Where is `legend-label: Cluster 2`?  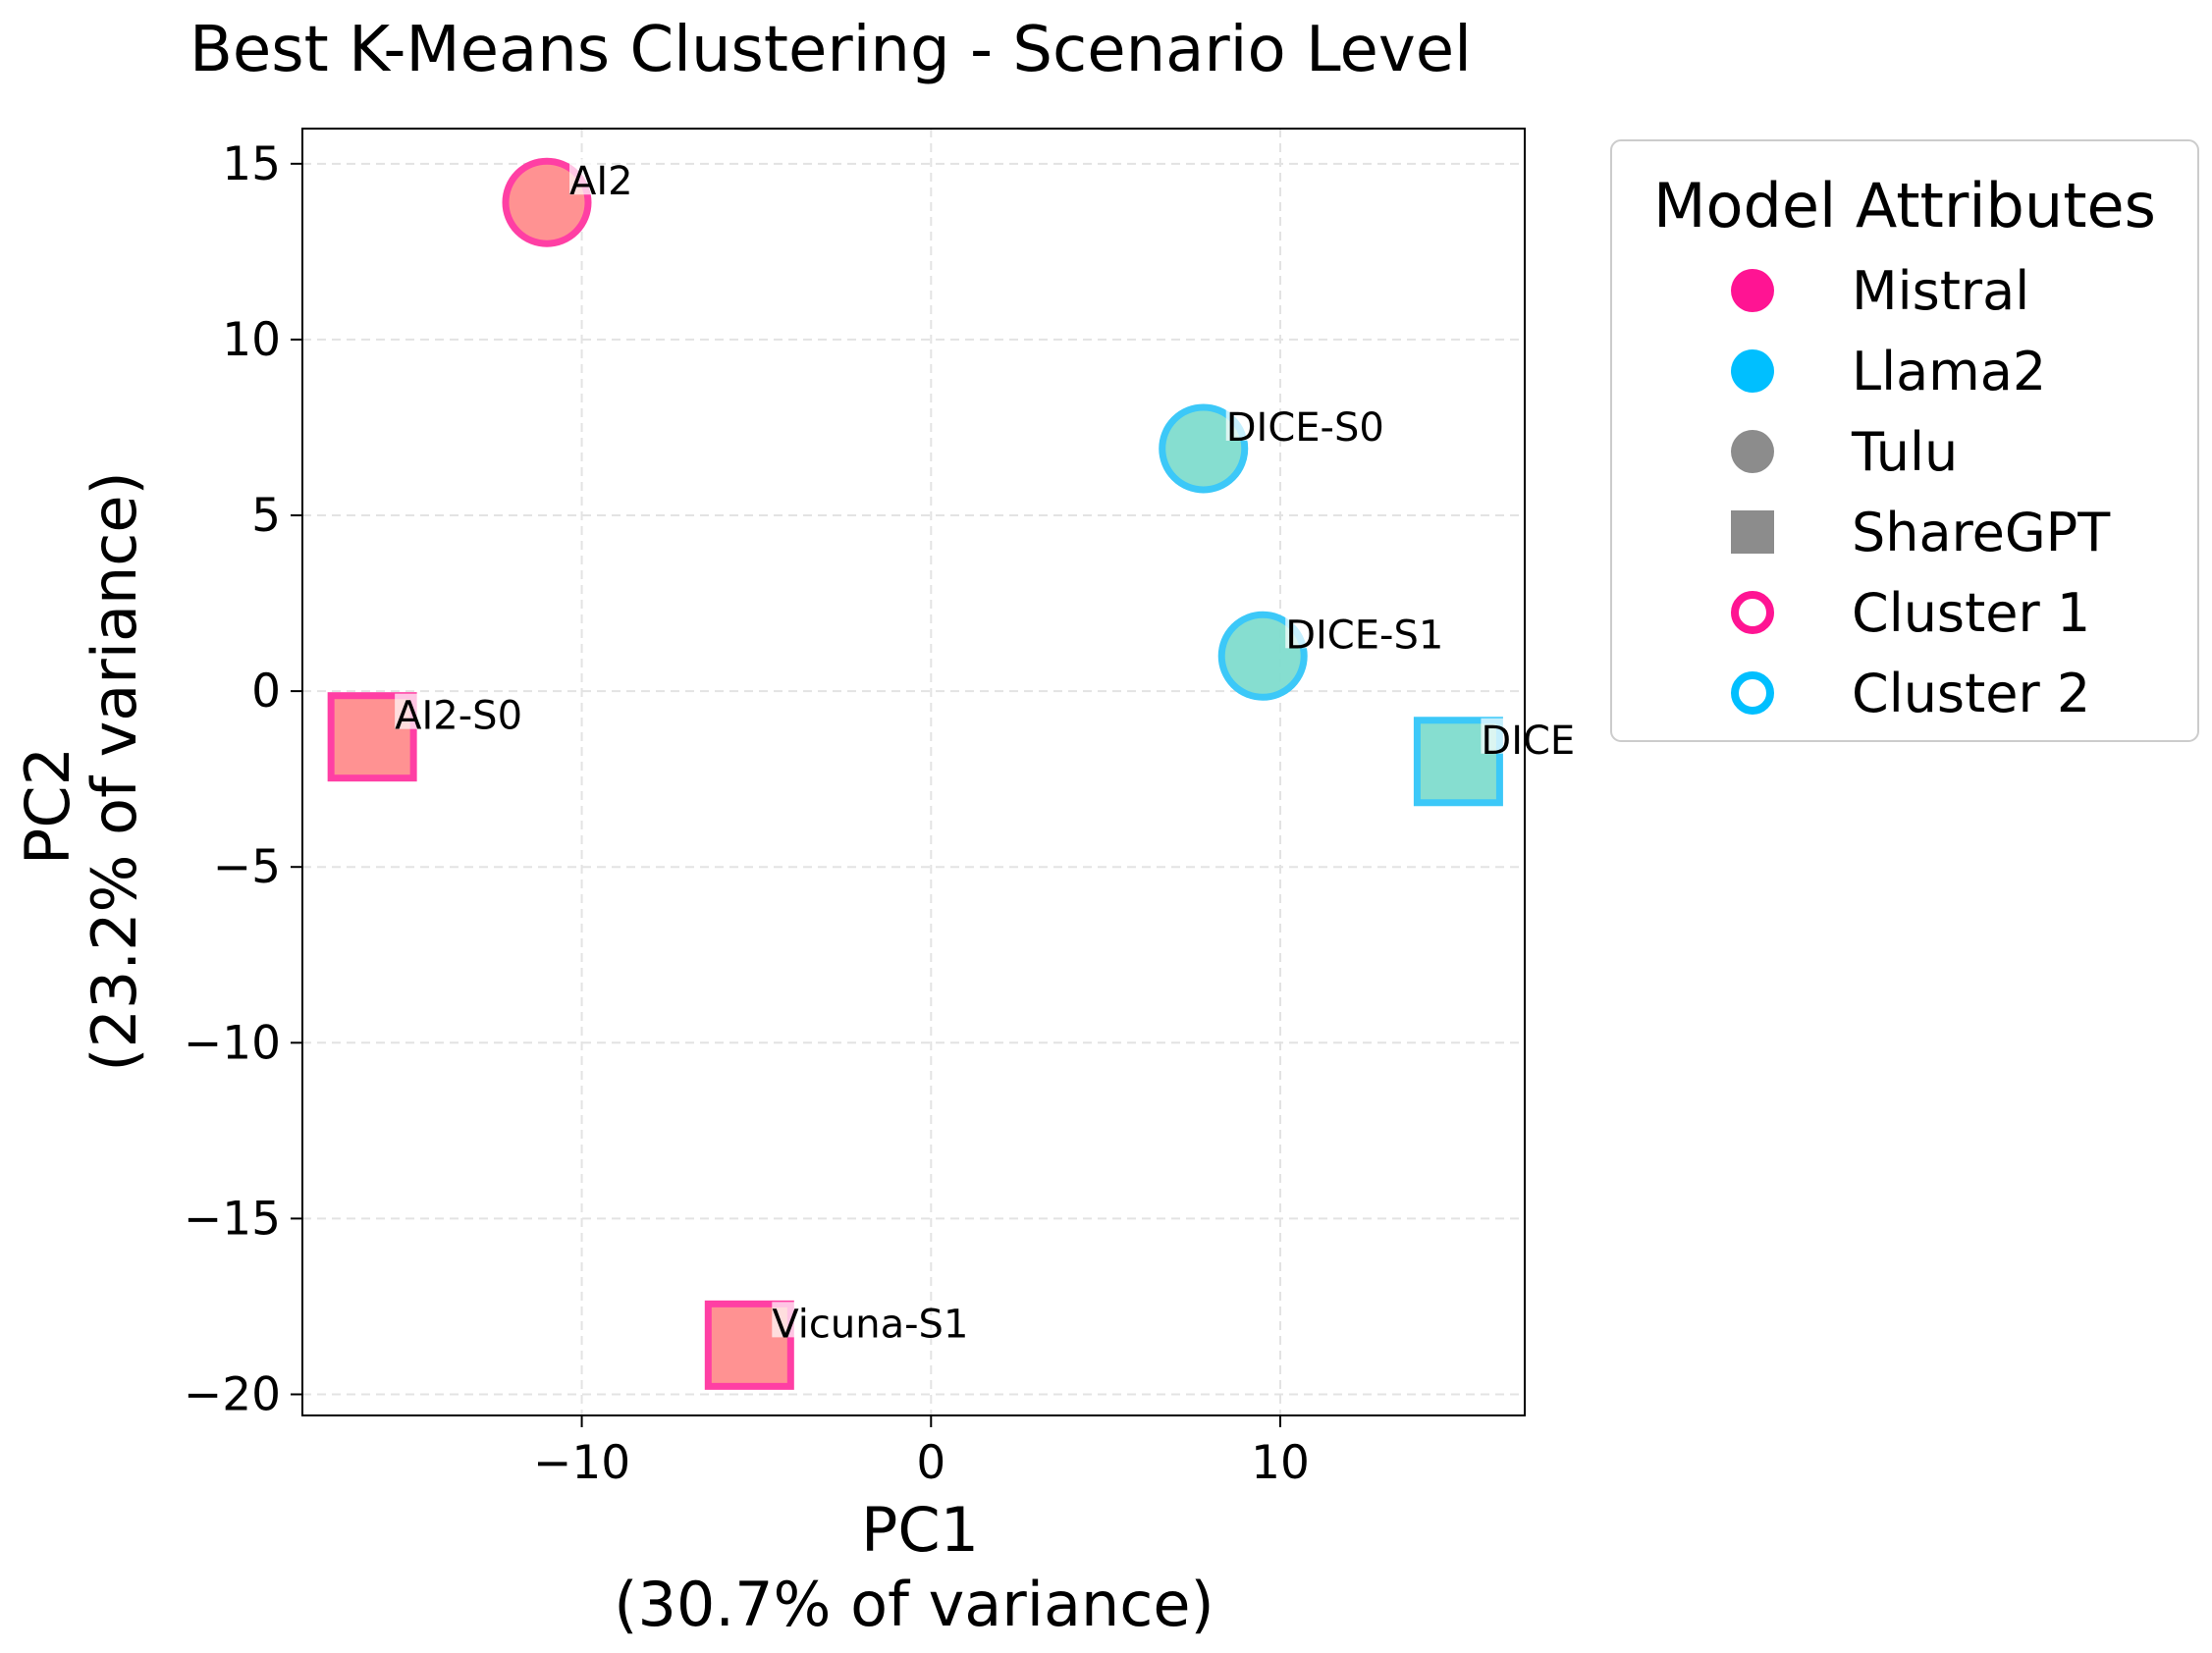 legend-label: Cluster 2 is located at coordinates (1971, 693).